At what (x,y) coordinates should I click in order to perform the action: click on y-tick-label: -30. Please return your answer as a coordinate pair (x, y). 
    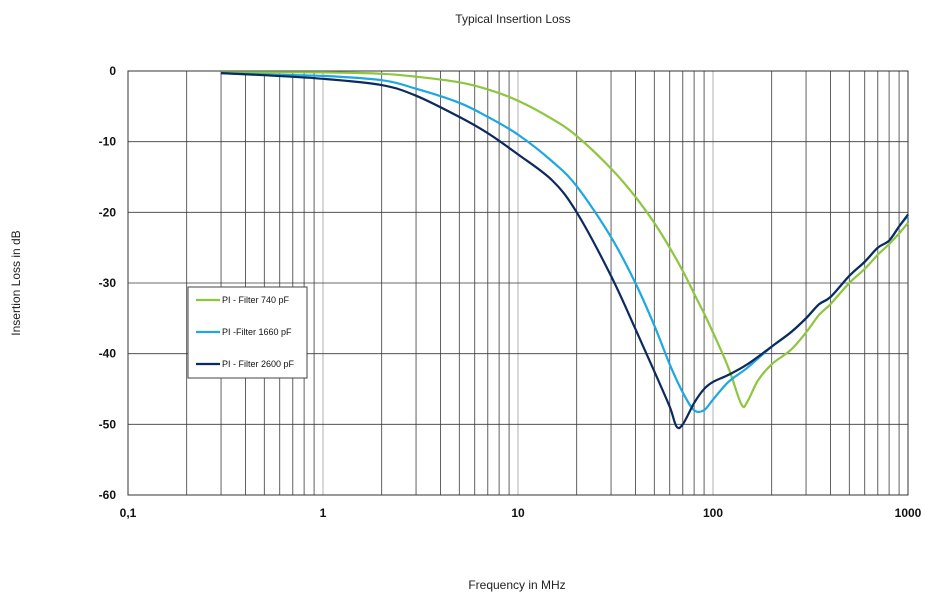
    Looking at the image, I should click on (108, 283).